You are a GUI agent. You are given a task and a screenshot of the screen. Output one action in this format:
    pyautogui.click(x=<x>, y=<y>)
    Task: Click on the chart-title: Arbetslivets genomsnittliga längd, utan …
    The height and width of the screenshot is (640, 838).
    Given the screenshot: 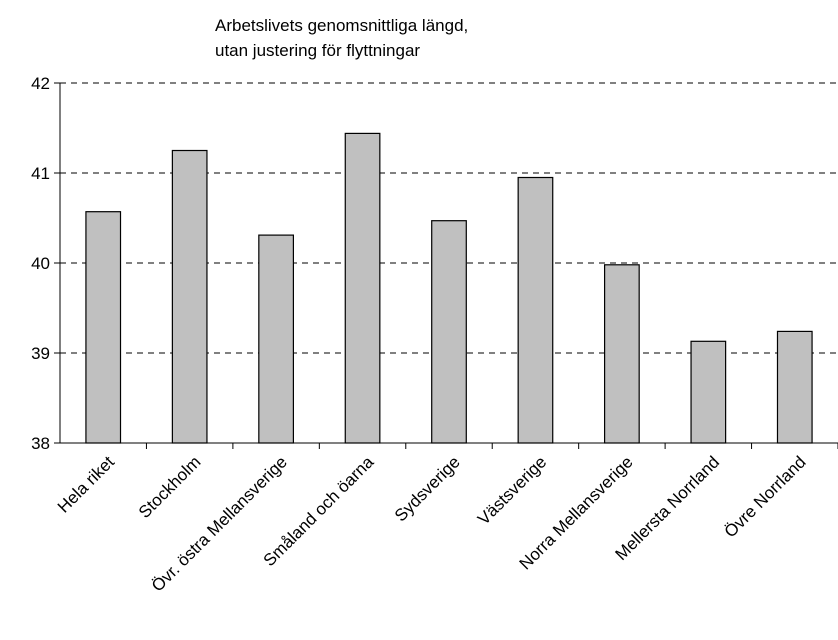 What is the action you would take?
    pyautogui.click(x=341, y=38)
    